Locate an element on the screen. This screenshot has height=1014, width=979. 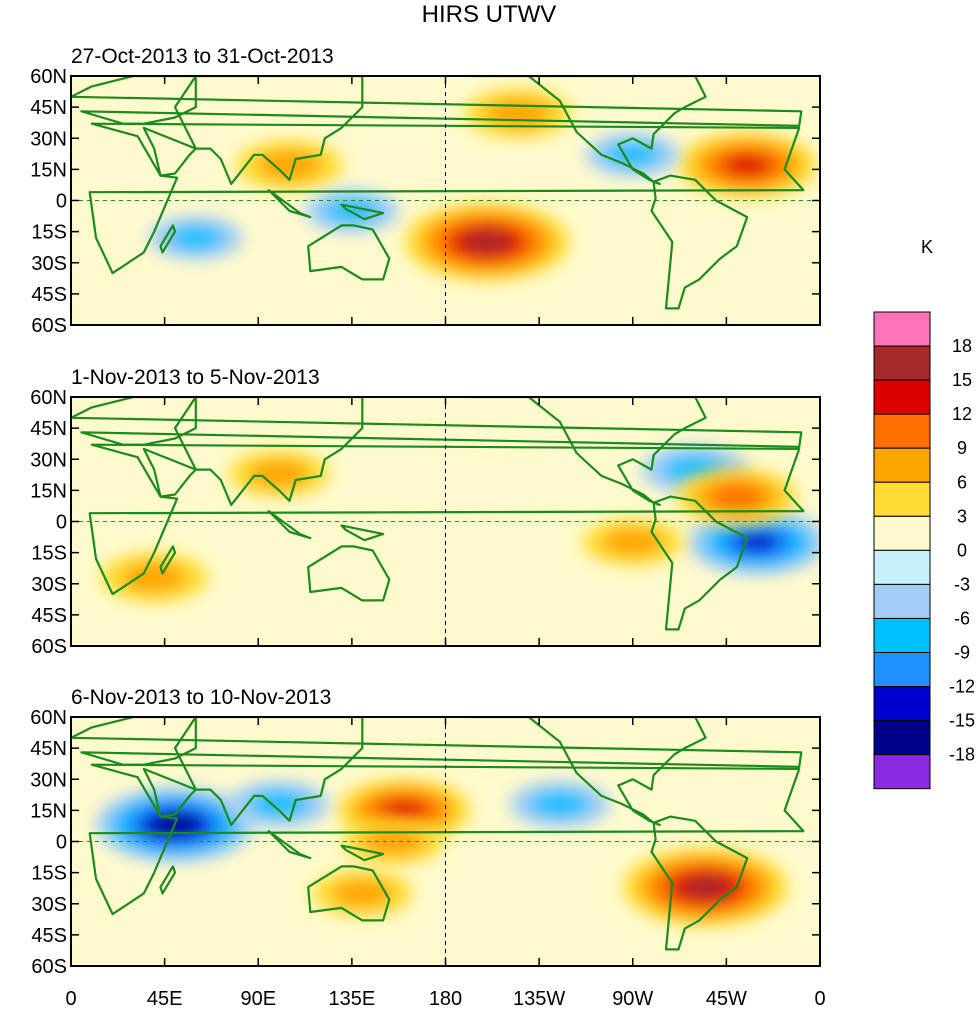
panel-1-field is located at coordinates (482, 185).